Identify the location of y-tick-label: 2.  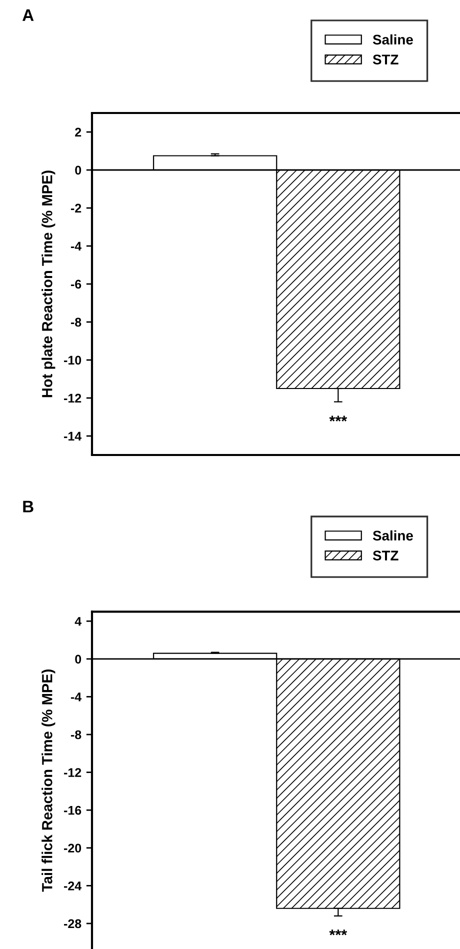
(78, 132).